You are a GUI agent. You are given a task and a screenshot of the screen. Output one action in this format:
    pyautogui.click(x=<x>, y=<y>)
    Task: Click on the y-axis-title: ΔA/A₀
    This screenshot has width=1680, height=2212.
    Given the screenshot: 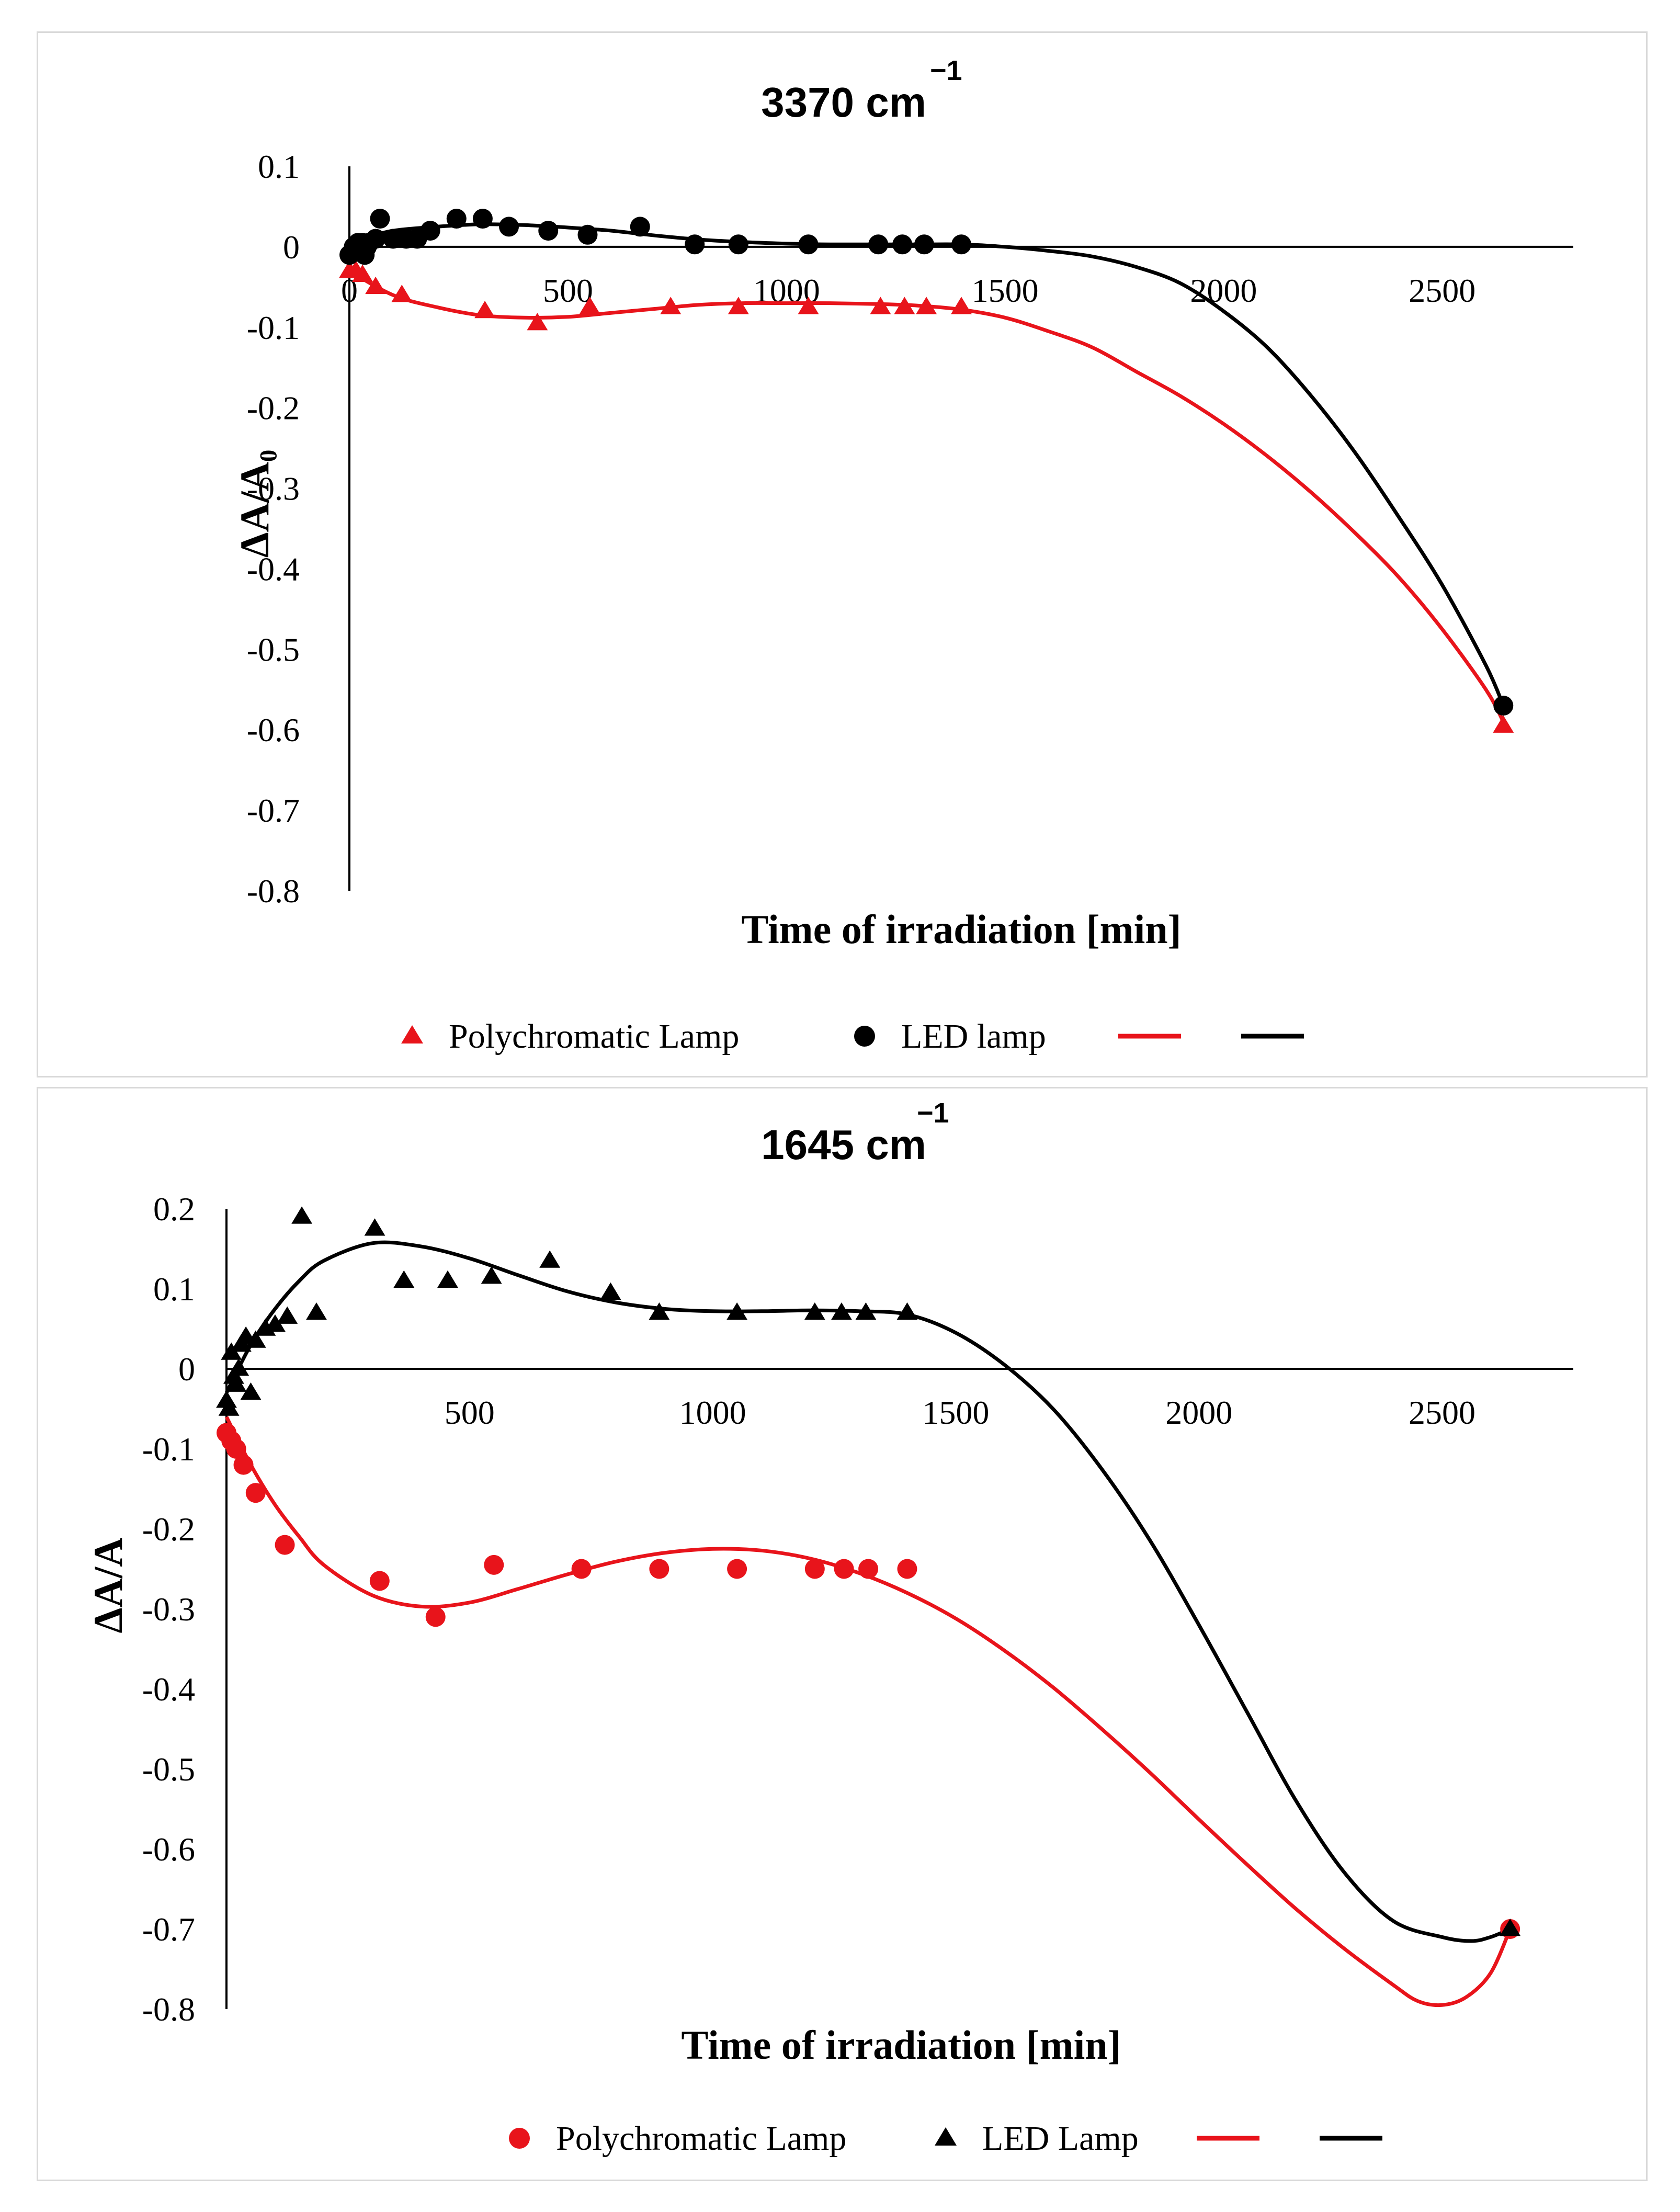 What is the action you would take?
    pyautogui.click(x=254, y=504)
    